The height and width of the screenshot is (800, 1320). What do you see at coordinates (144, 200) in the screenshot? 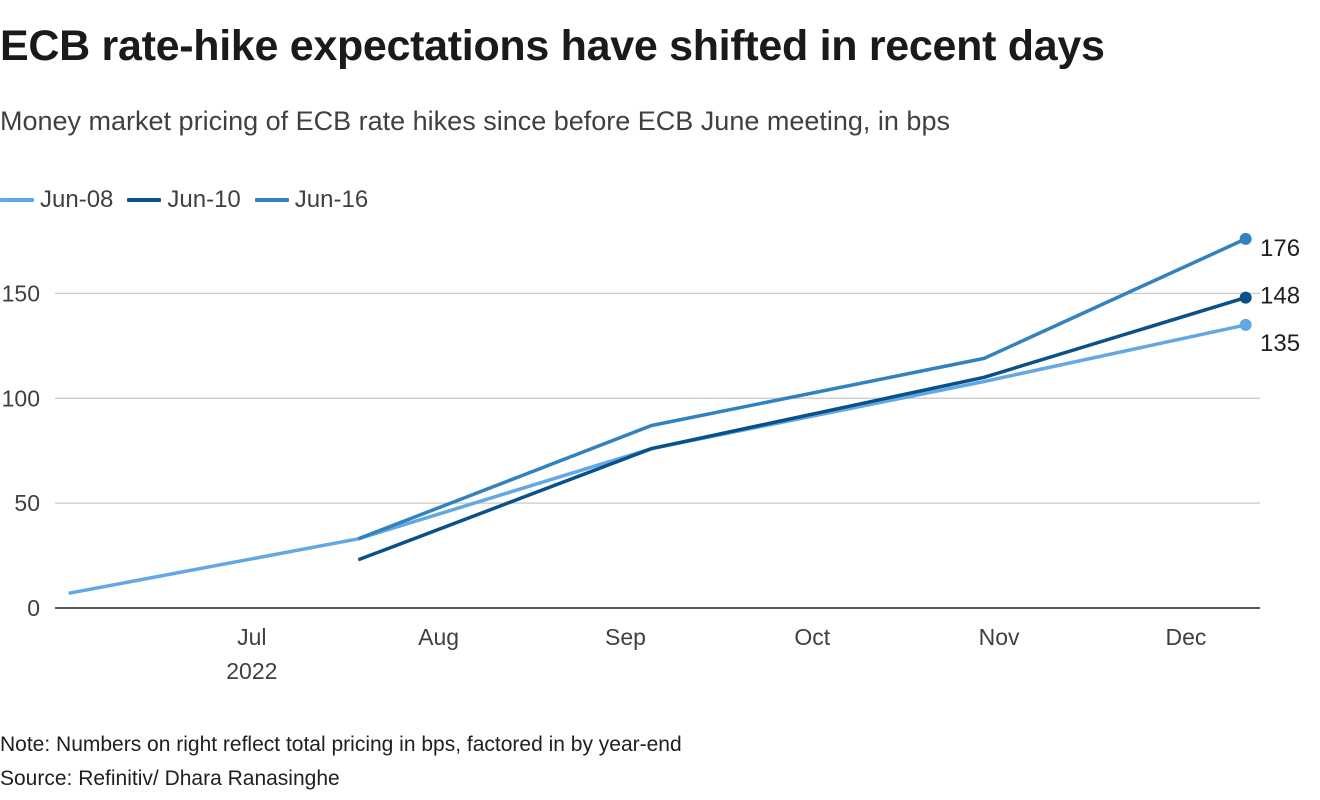
I see `legend-swatch-jun10` at bounding box center [144, 200].